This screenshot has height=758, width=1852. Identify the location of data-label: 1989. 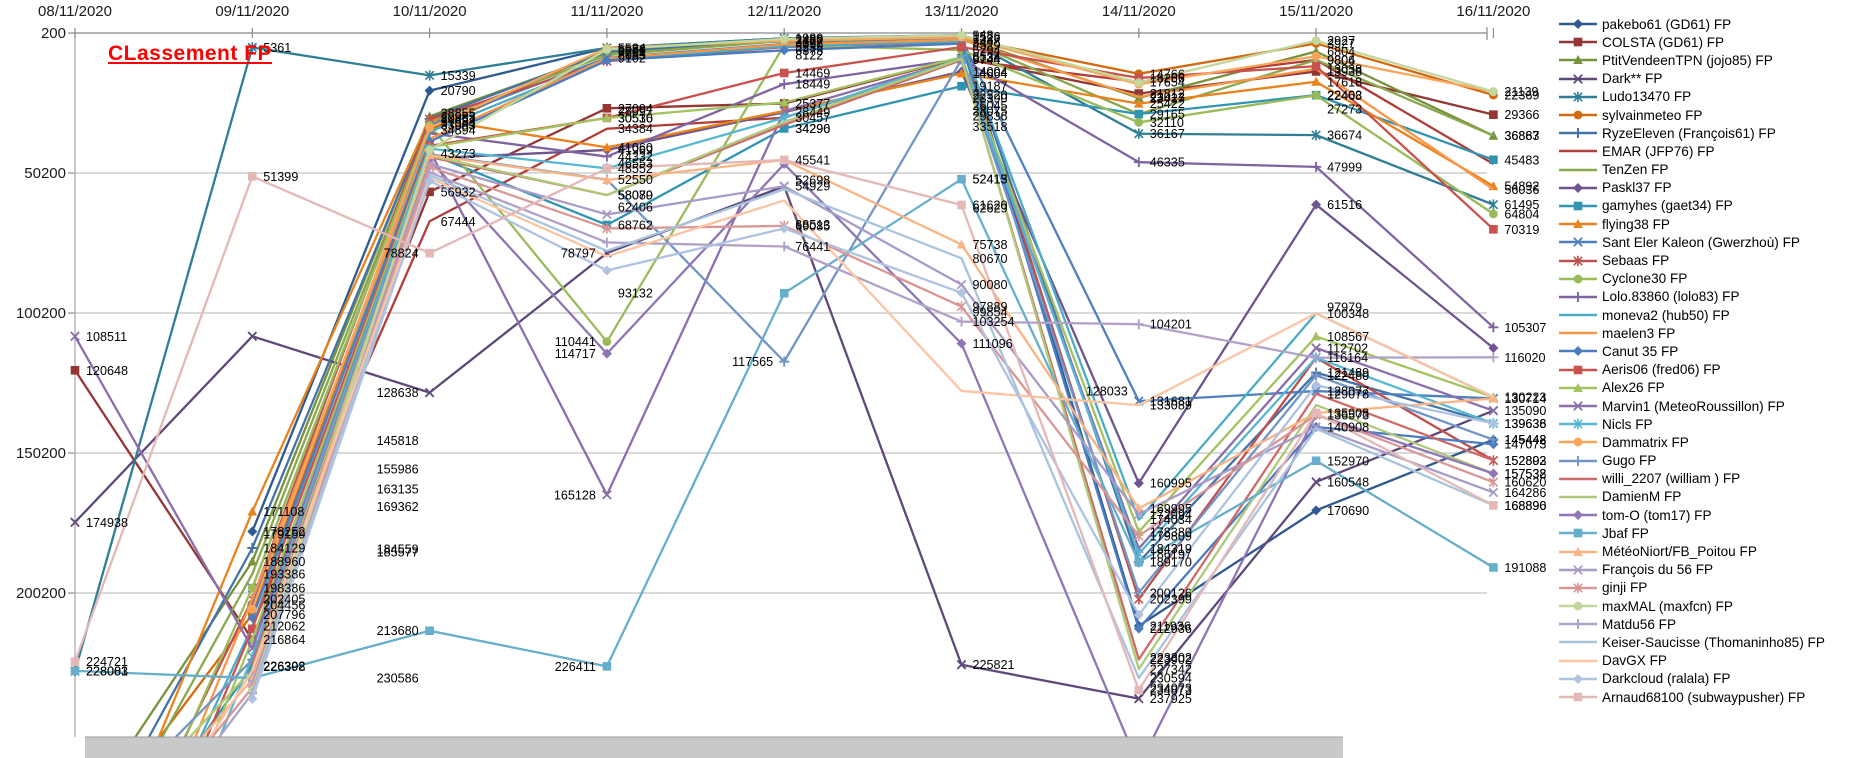
(809, 39).